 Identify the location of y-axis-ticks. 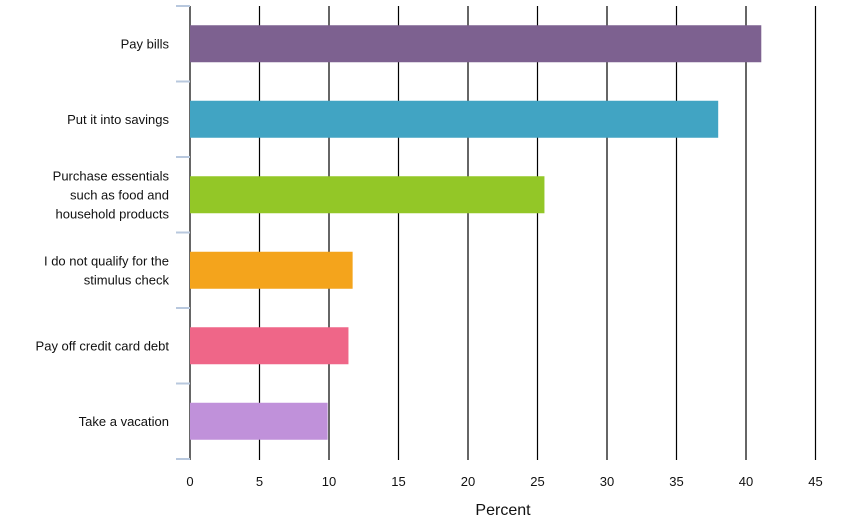
(183, 232).